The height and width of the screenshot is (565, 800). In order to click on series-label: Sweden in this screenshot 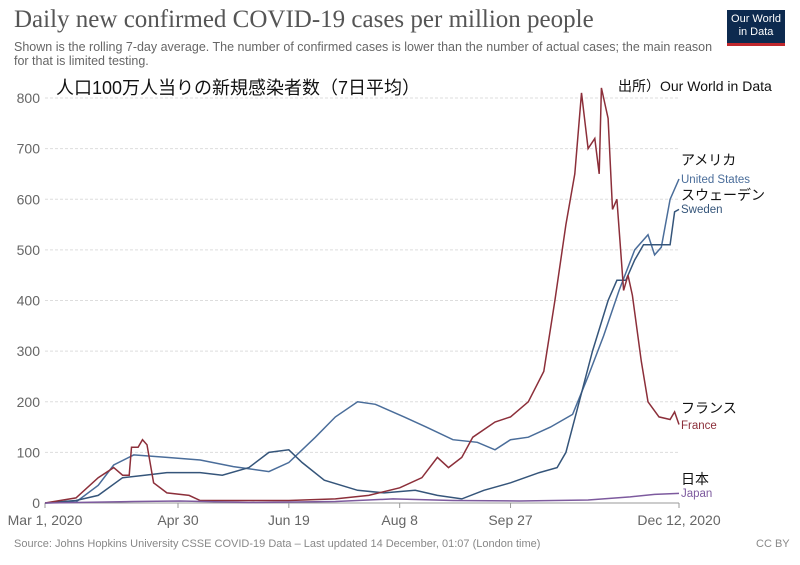, I will do `click(702, 210)`.